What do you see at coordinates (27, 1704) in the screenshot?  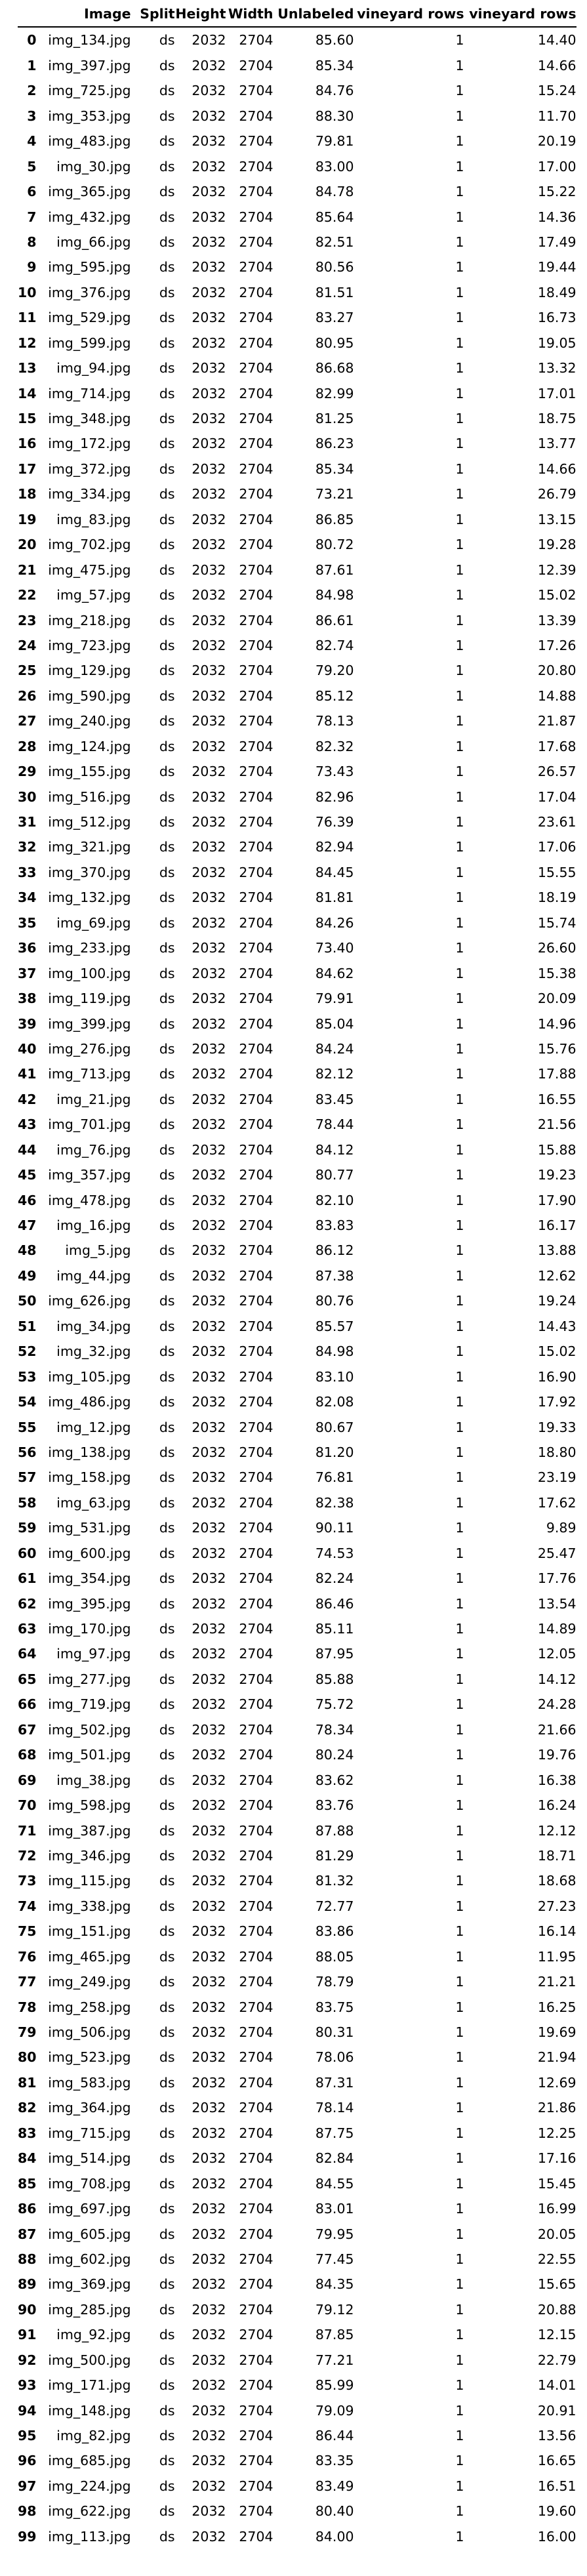 I see `row-index: 66` at bounding box center [27, 1704].